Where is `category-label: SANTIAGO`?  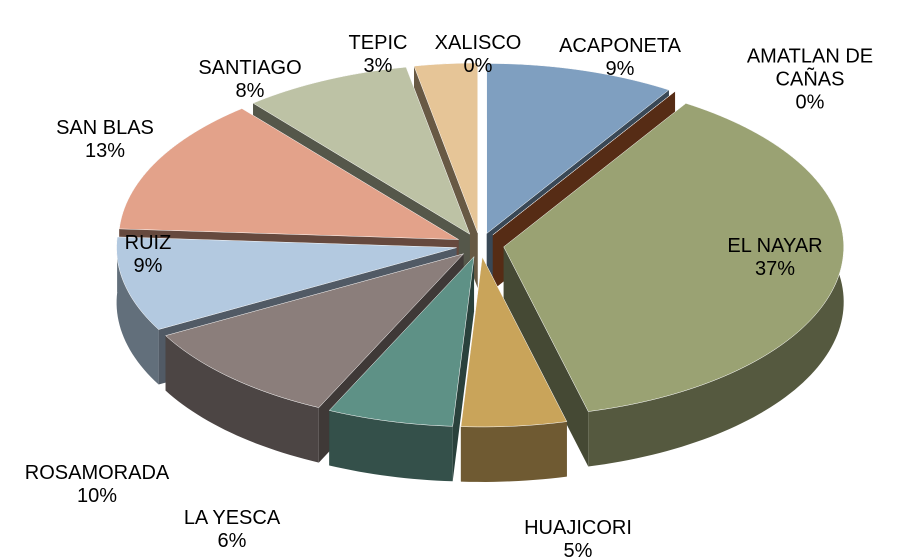
category-label: SANTIAGO is located at coordinates (250, 68).